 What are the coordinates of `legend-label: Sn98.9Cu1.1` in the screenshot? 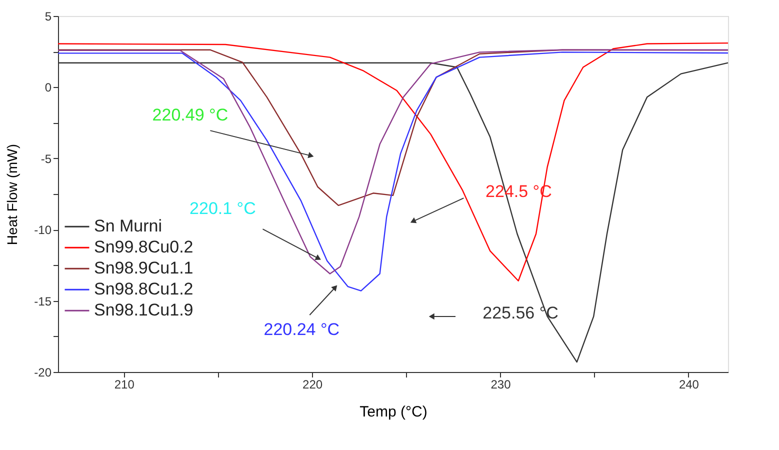 It's located at (144, 268).